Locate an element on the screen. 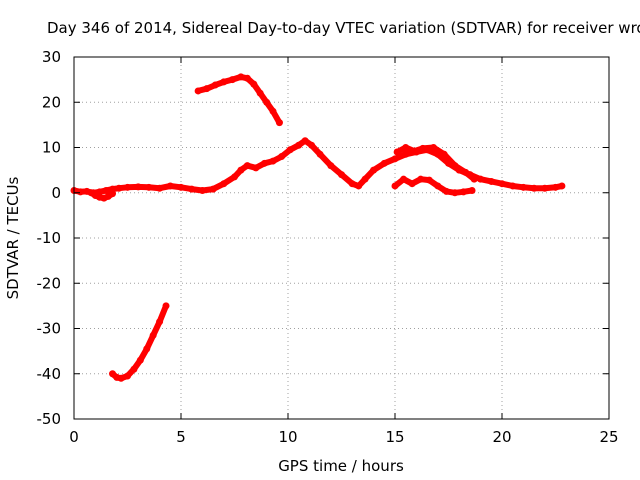 Image resolution: width=640 pixels, height=480 pixels. series-main-arc is located at coordinates (318, 167).